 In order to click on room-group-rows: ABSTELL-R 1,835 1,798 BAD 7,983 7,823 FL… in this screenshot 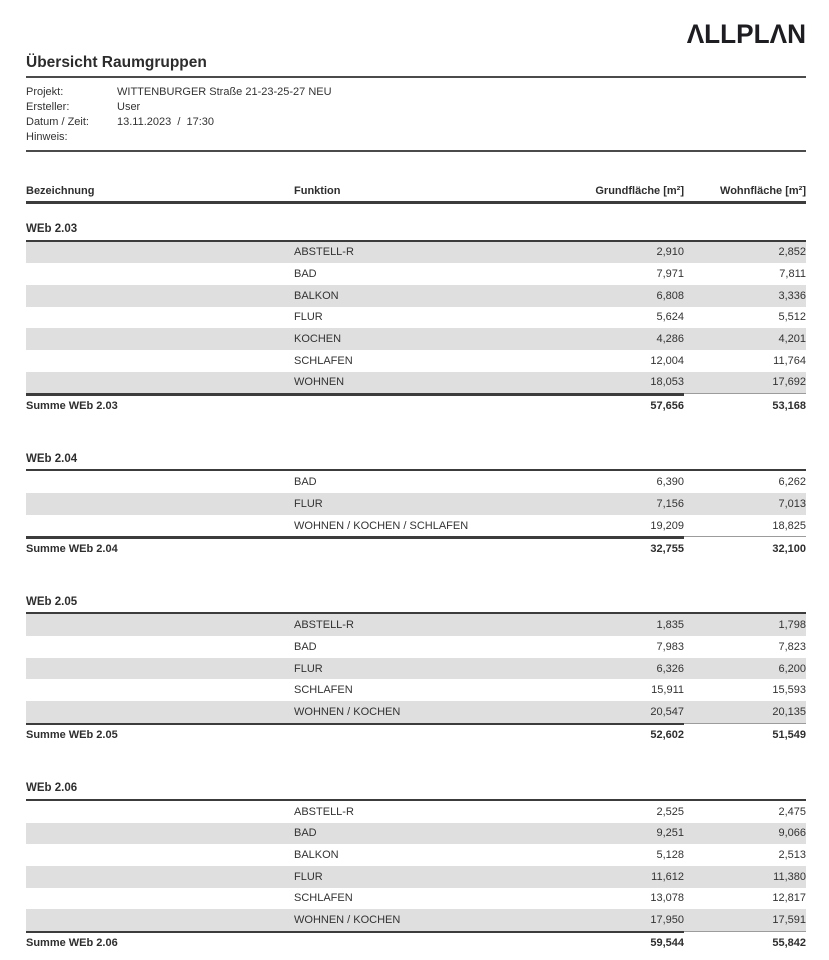, I will do `click(416, 668)`.